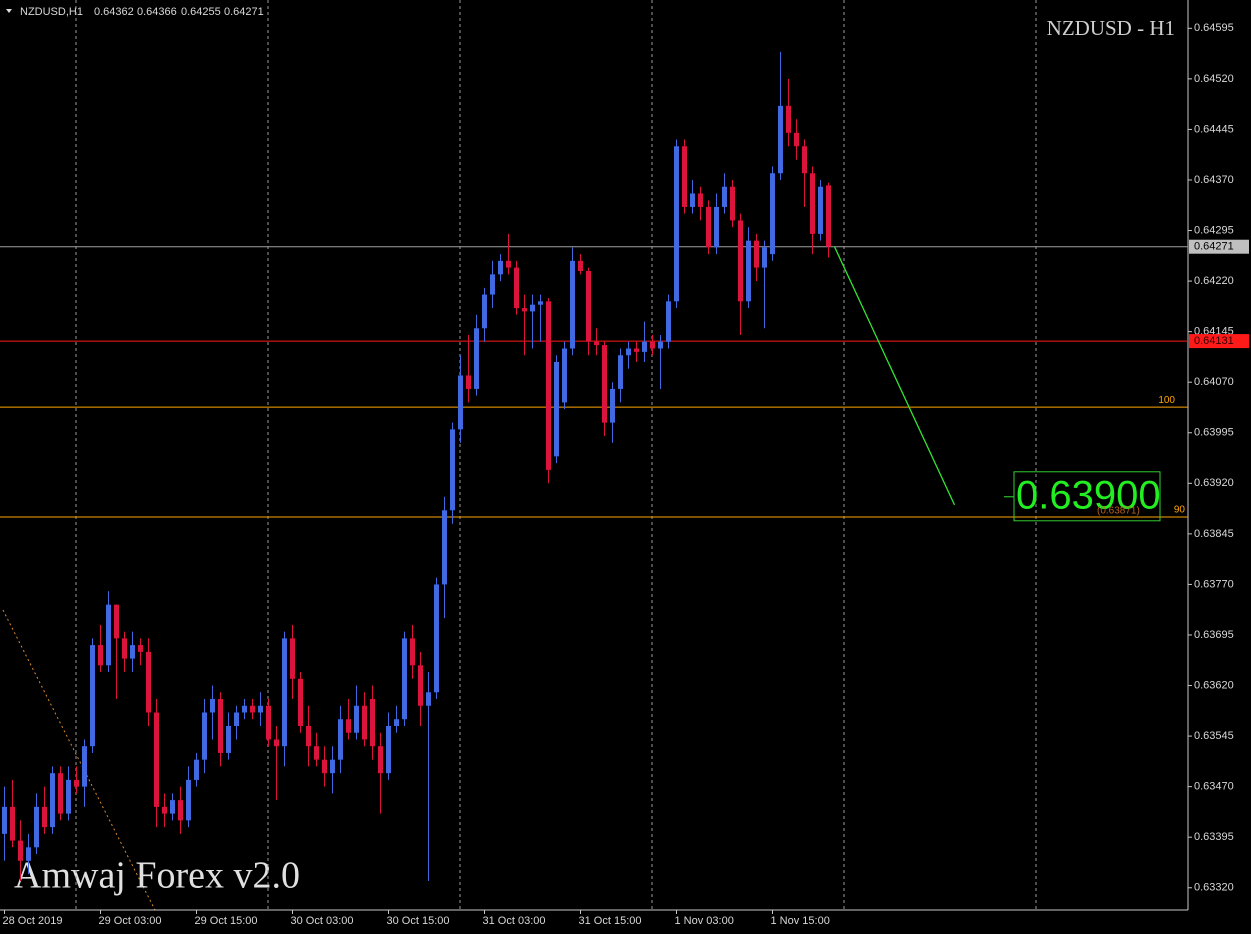 Image resolution: width=1251 pixels, height=934 pixels. Describe the element at coordinates (1166, 400) in the screenshot. I see `fib-label: 100` at that location.